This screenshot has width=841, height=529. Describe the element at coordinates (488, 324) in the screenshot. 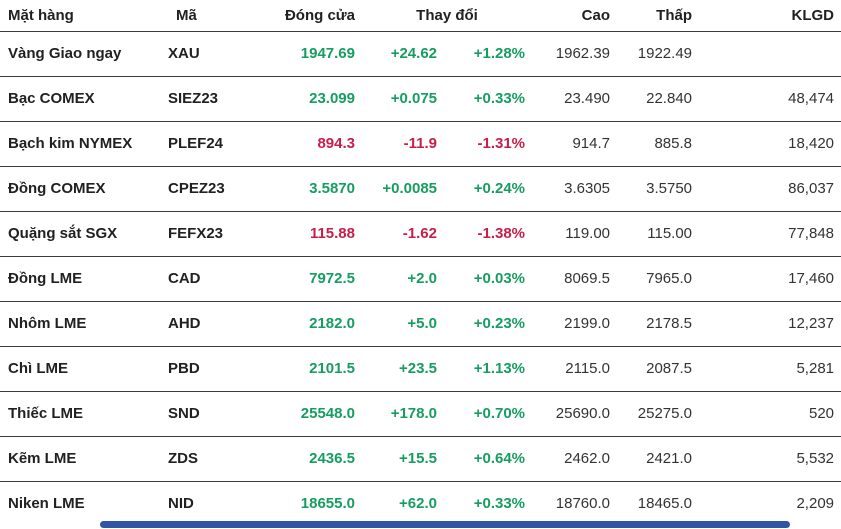

I see `cell-change-pct: +0.23%` at that location.